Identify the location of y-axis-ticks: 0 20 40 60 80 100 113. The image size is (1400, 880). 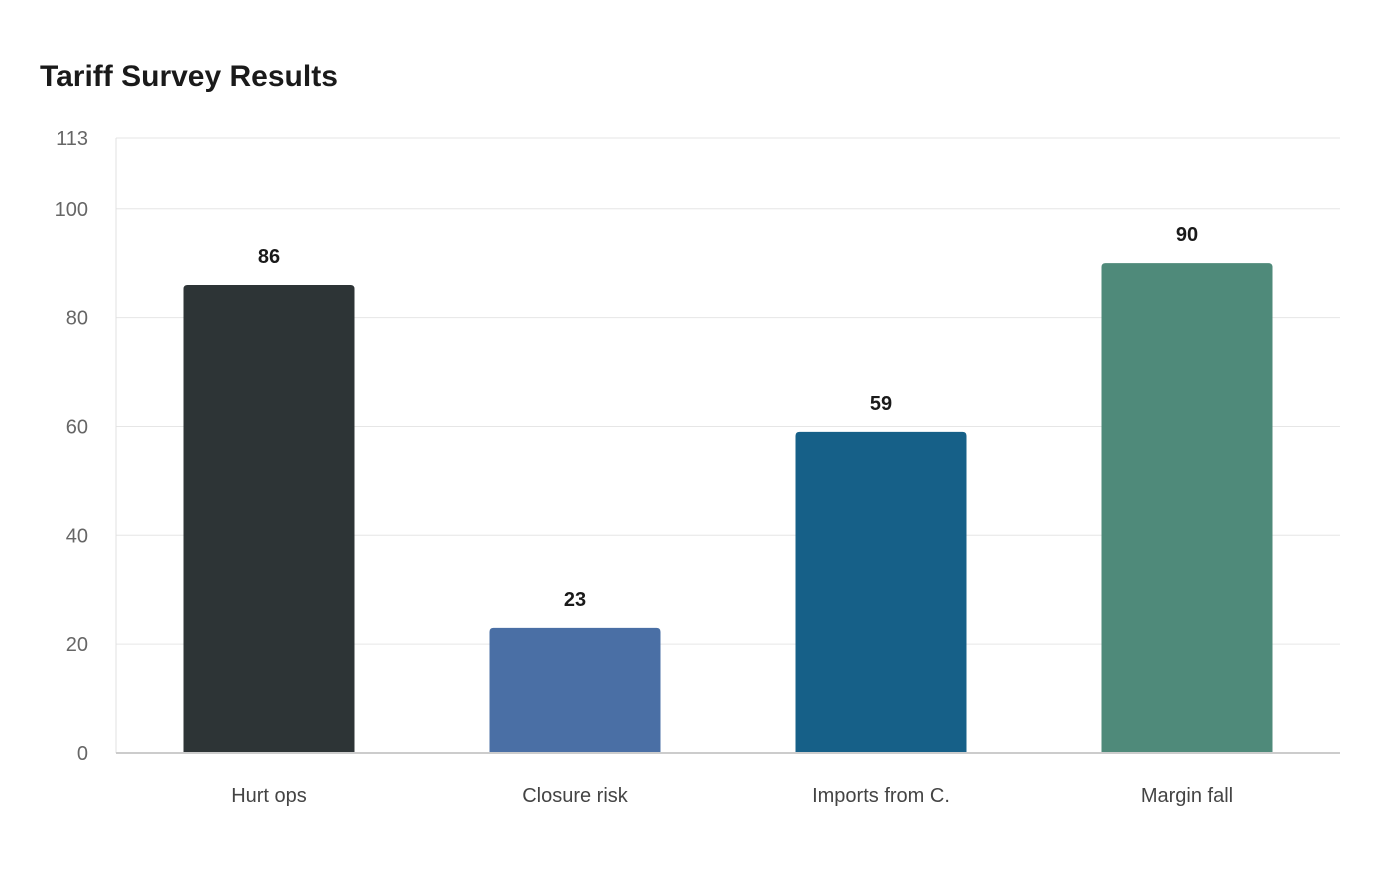
(71, 446).